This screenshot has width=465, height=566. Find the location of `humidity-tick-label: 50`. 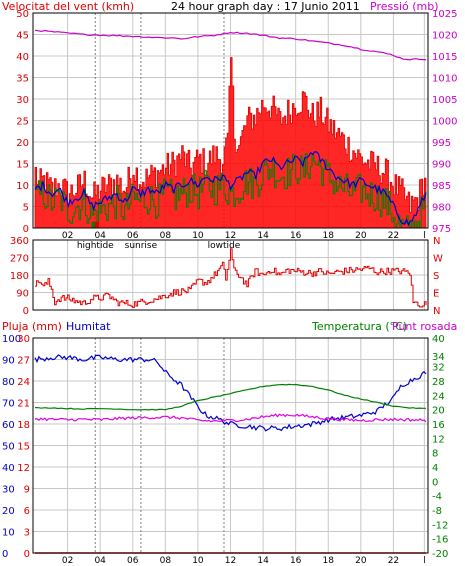

humidity-tick-label: 50 is located at coordinates (8, 447).